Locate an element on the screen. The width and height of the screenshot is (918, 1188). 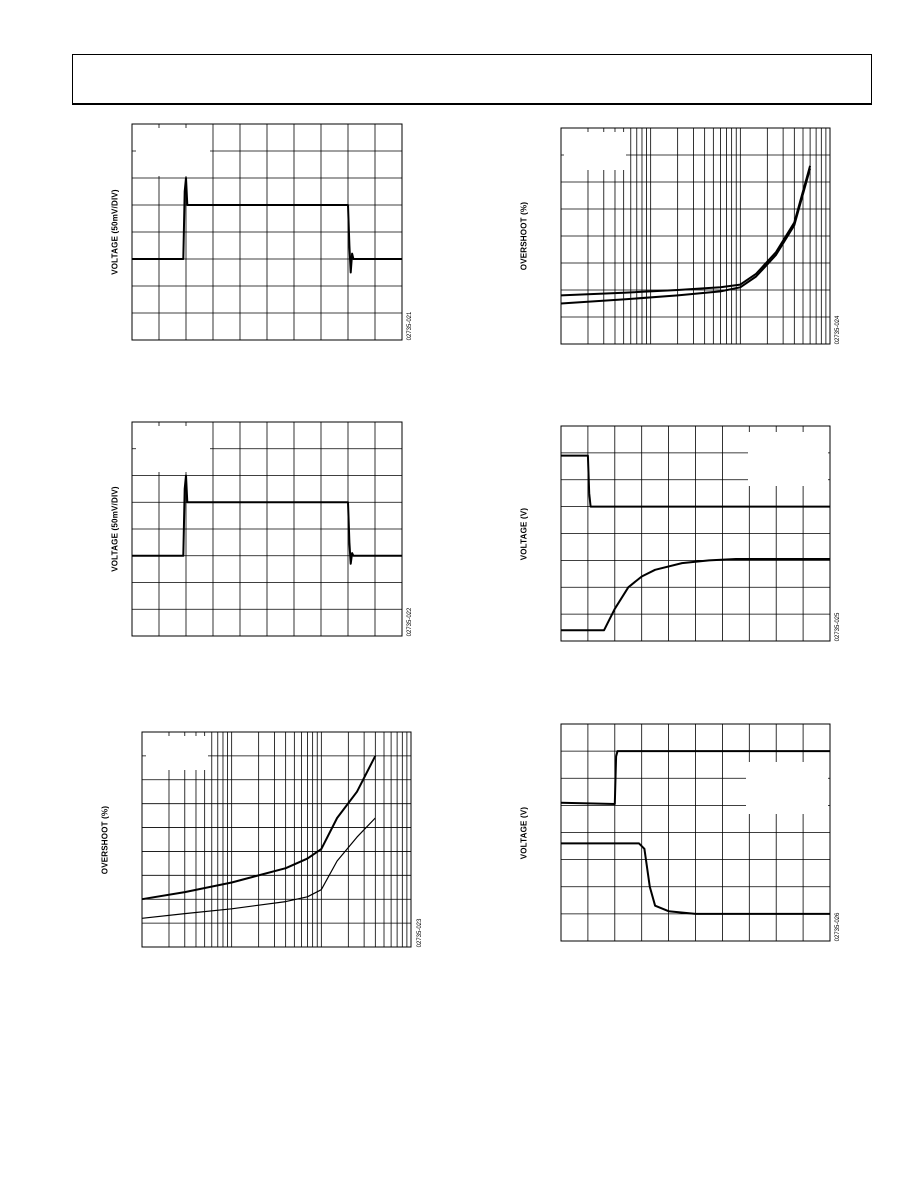
page-header-box is located at coordinates (472, 79).